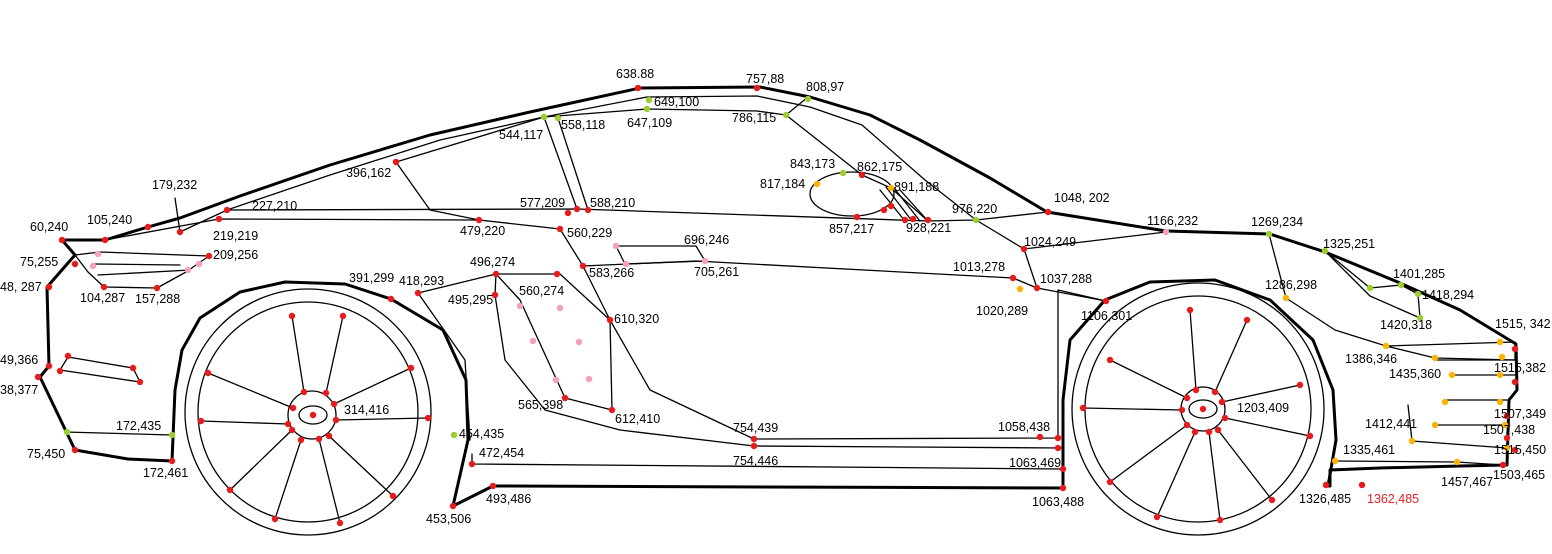 The image size is (1552, 554). Describe the element at coordinates (583, 125) in the screenshot. I see `coordinate-label: 558,118` at that location.